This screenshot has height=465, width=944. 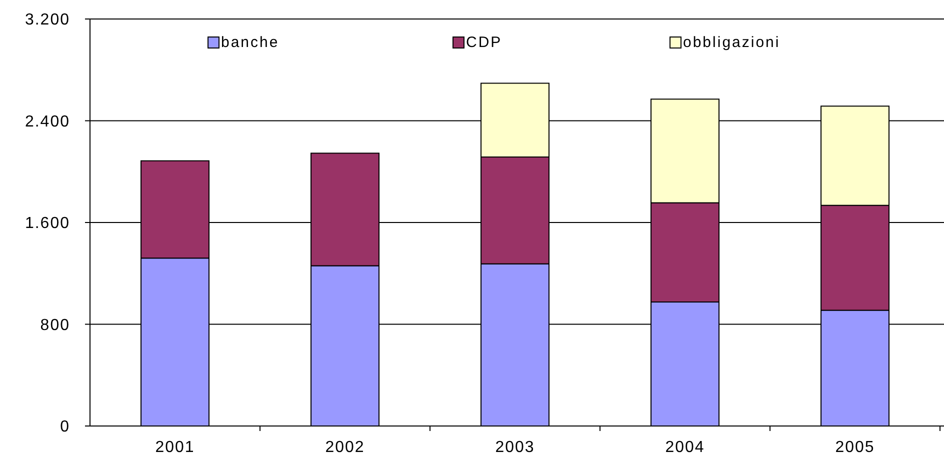 I want to click on y-tick-label: 2.400, so click(x=47, y=121).